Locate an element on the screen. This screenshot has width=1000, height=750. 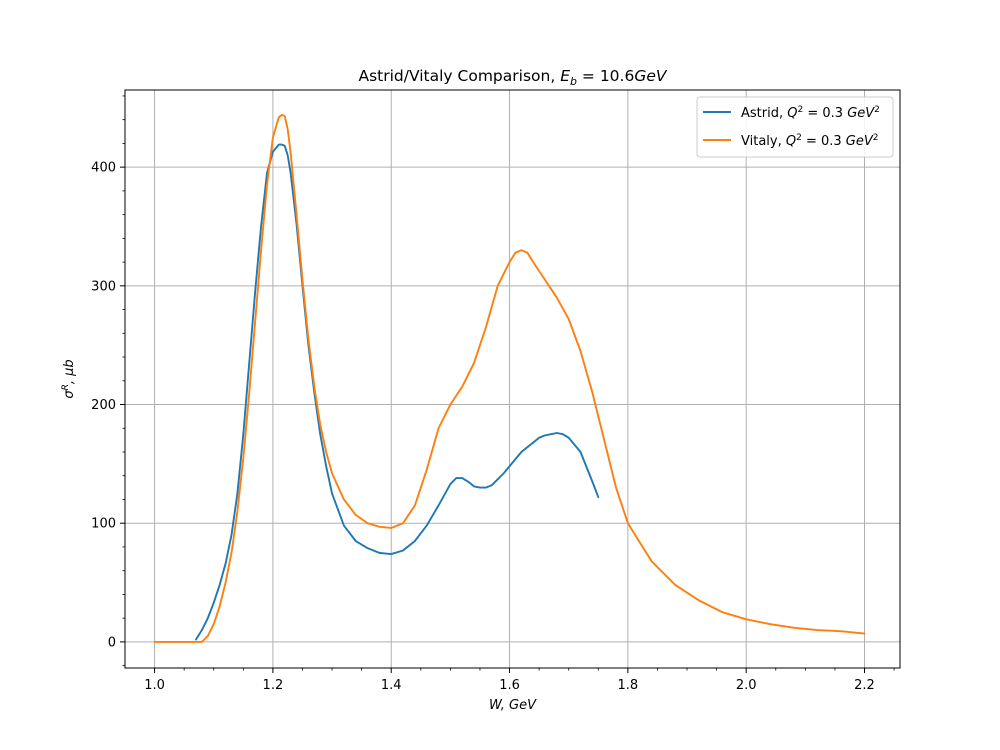
legend-astrid-unit: GeV is located at coordinates (861, 113).